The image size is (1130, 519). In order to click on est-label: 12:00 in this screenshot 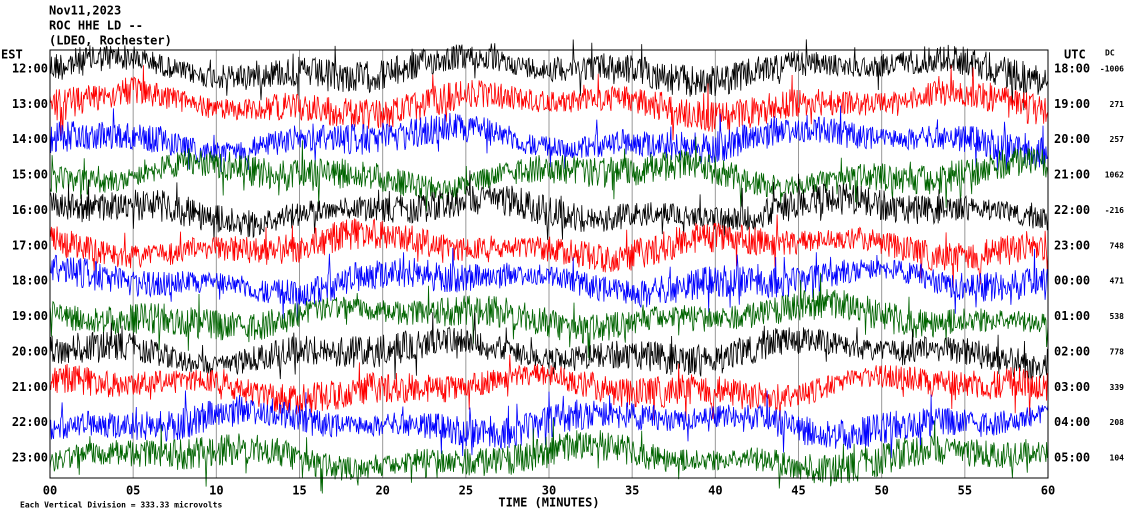, I will do `click(30, 69)`.